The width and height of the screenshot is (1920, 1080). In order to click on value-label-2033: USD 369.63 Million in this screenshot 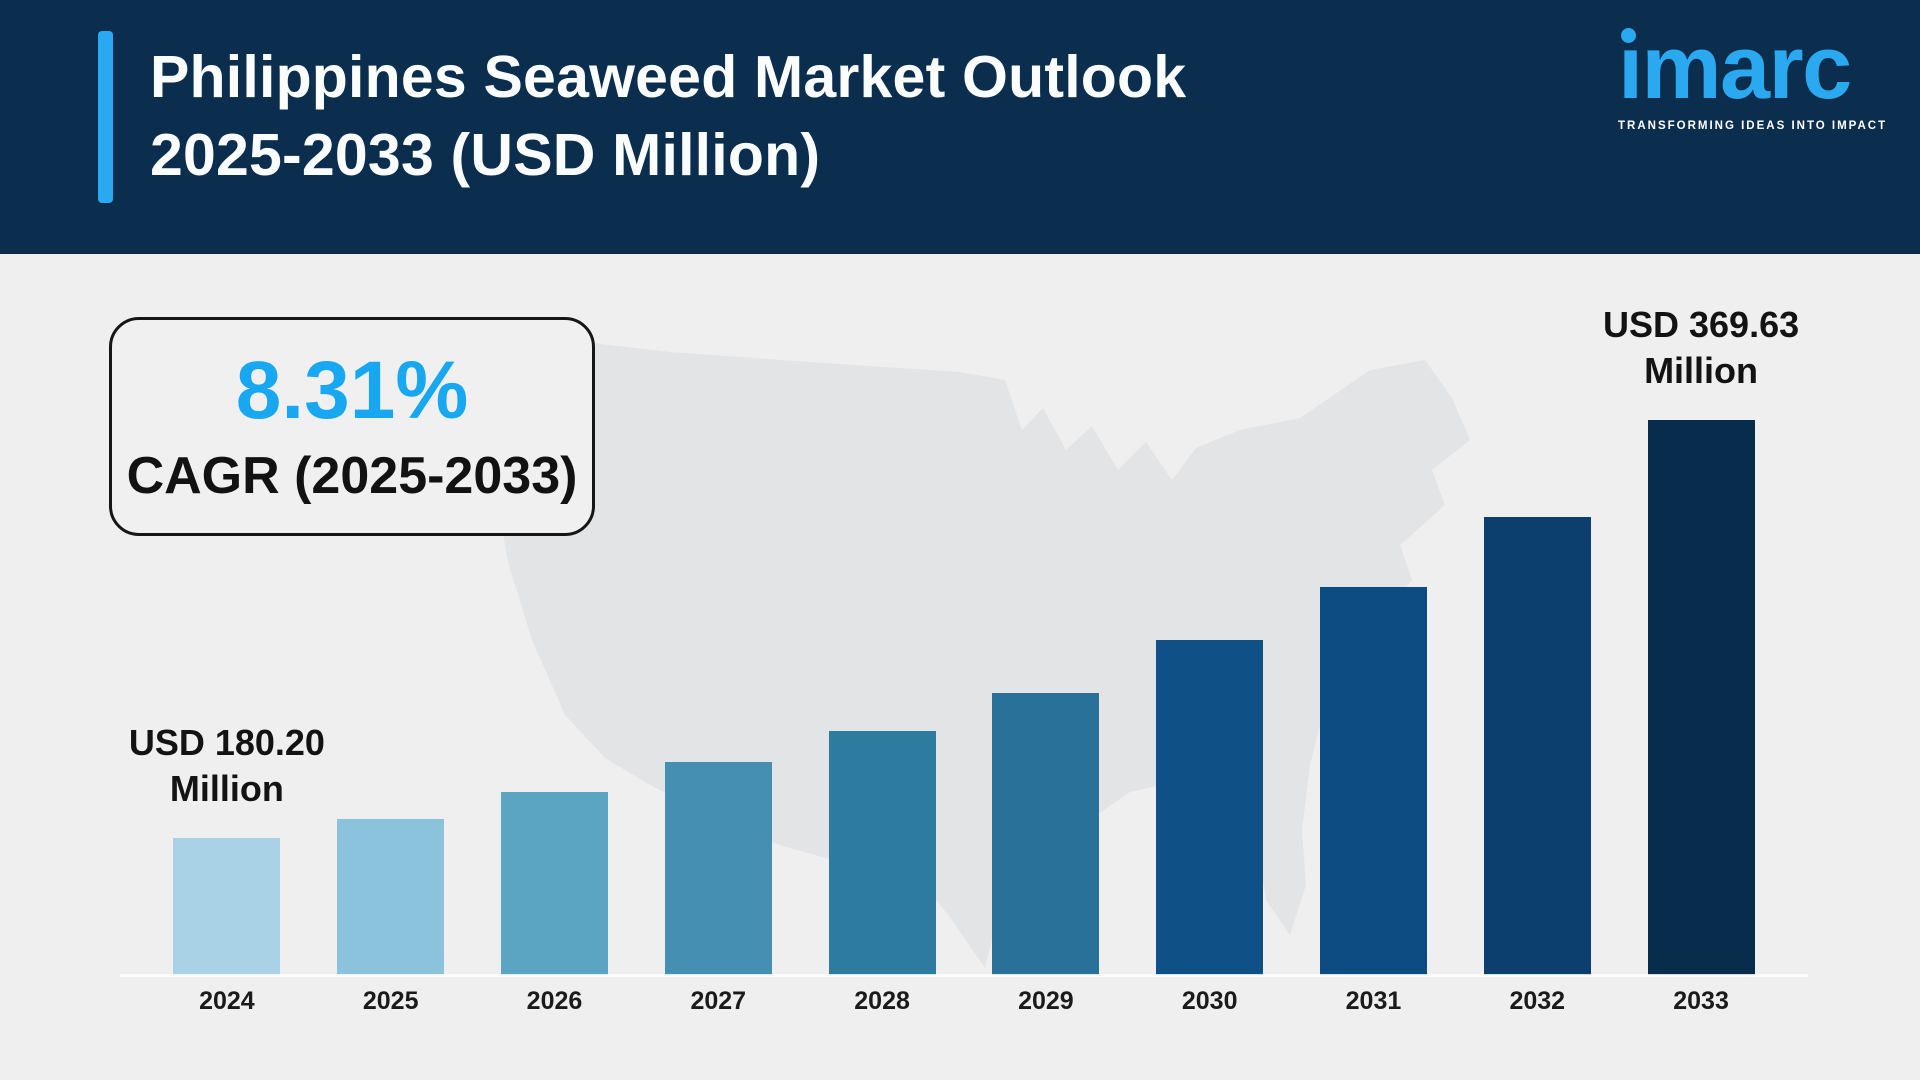, I will do `click(1701, 347)`.